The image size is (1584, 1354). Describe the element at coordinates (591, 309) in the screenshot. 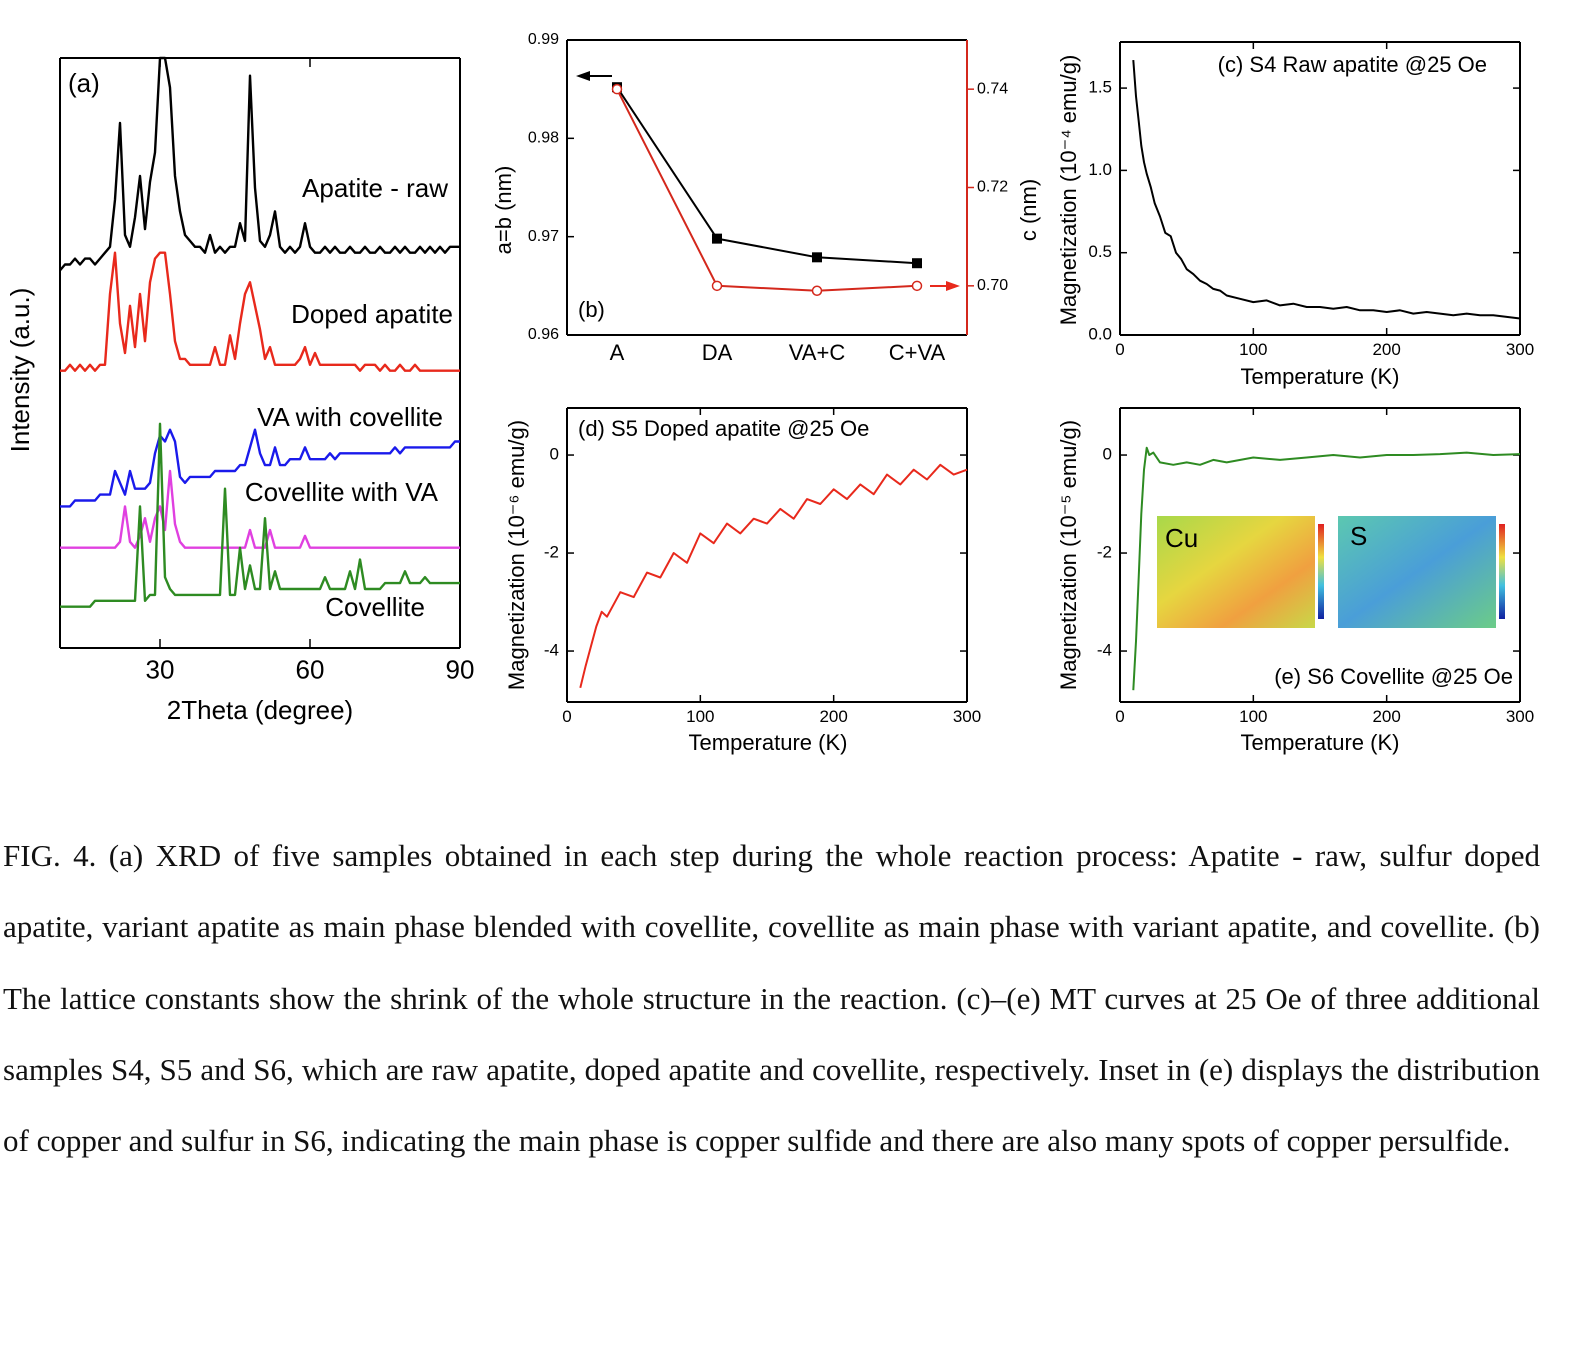

I see `chart-title: (b)` at that location.